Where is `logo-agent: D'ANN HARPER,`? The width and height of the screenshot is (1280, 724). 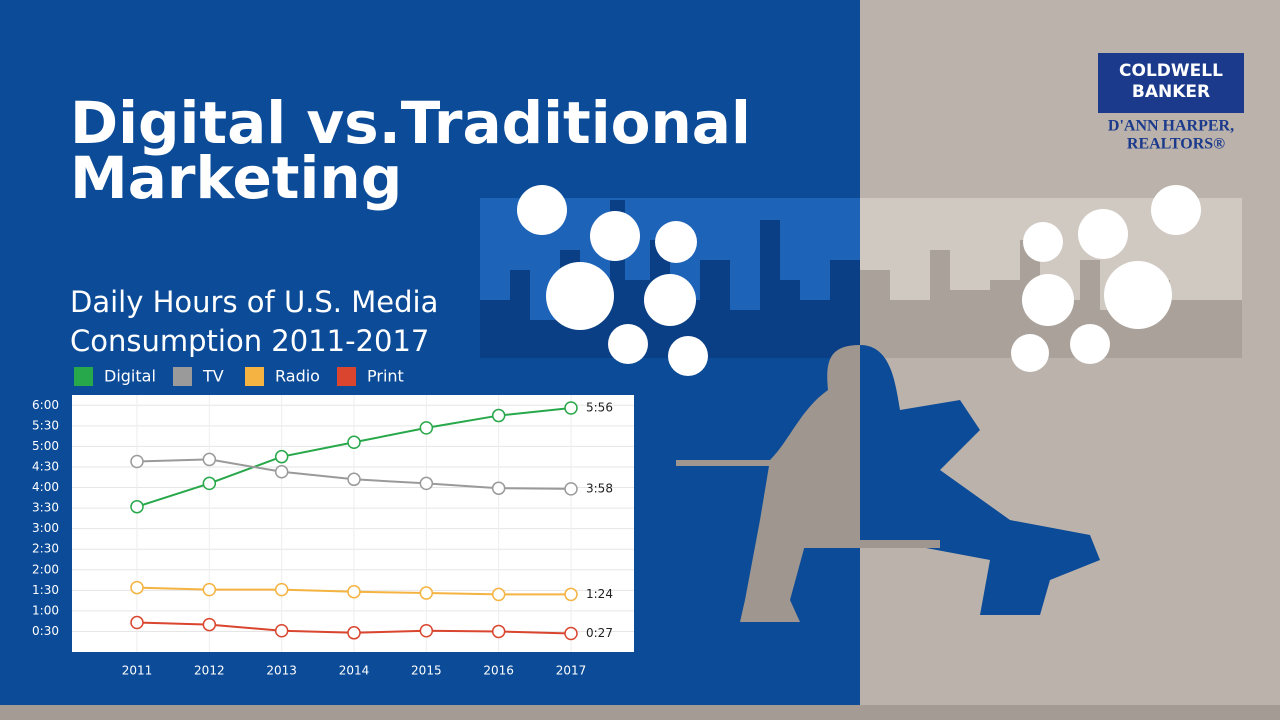
logo-agent: D'ANN HARPER, is located at coordinates (1171, 126).